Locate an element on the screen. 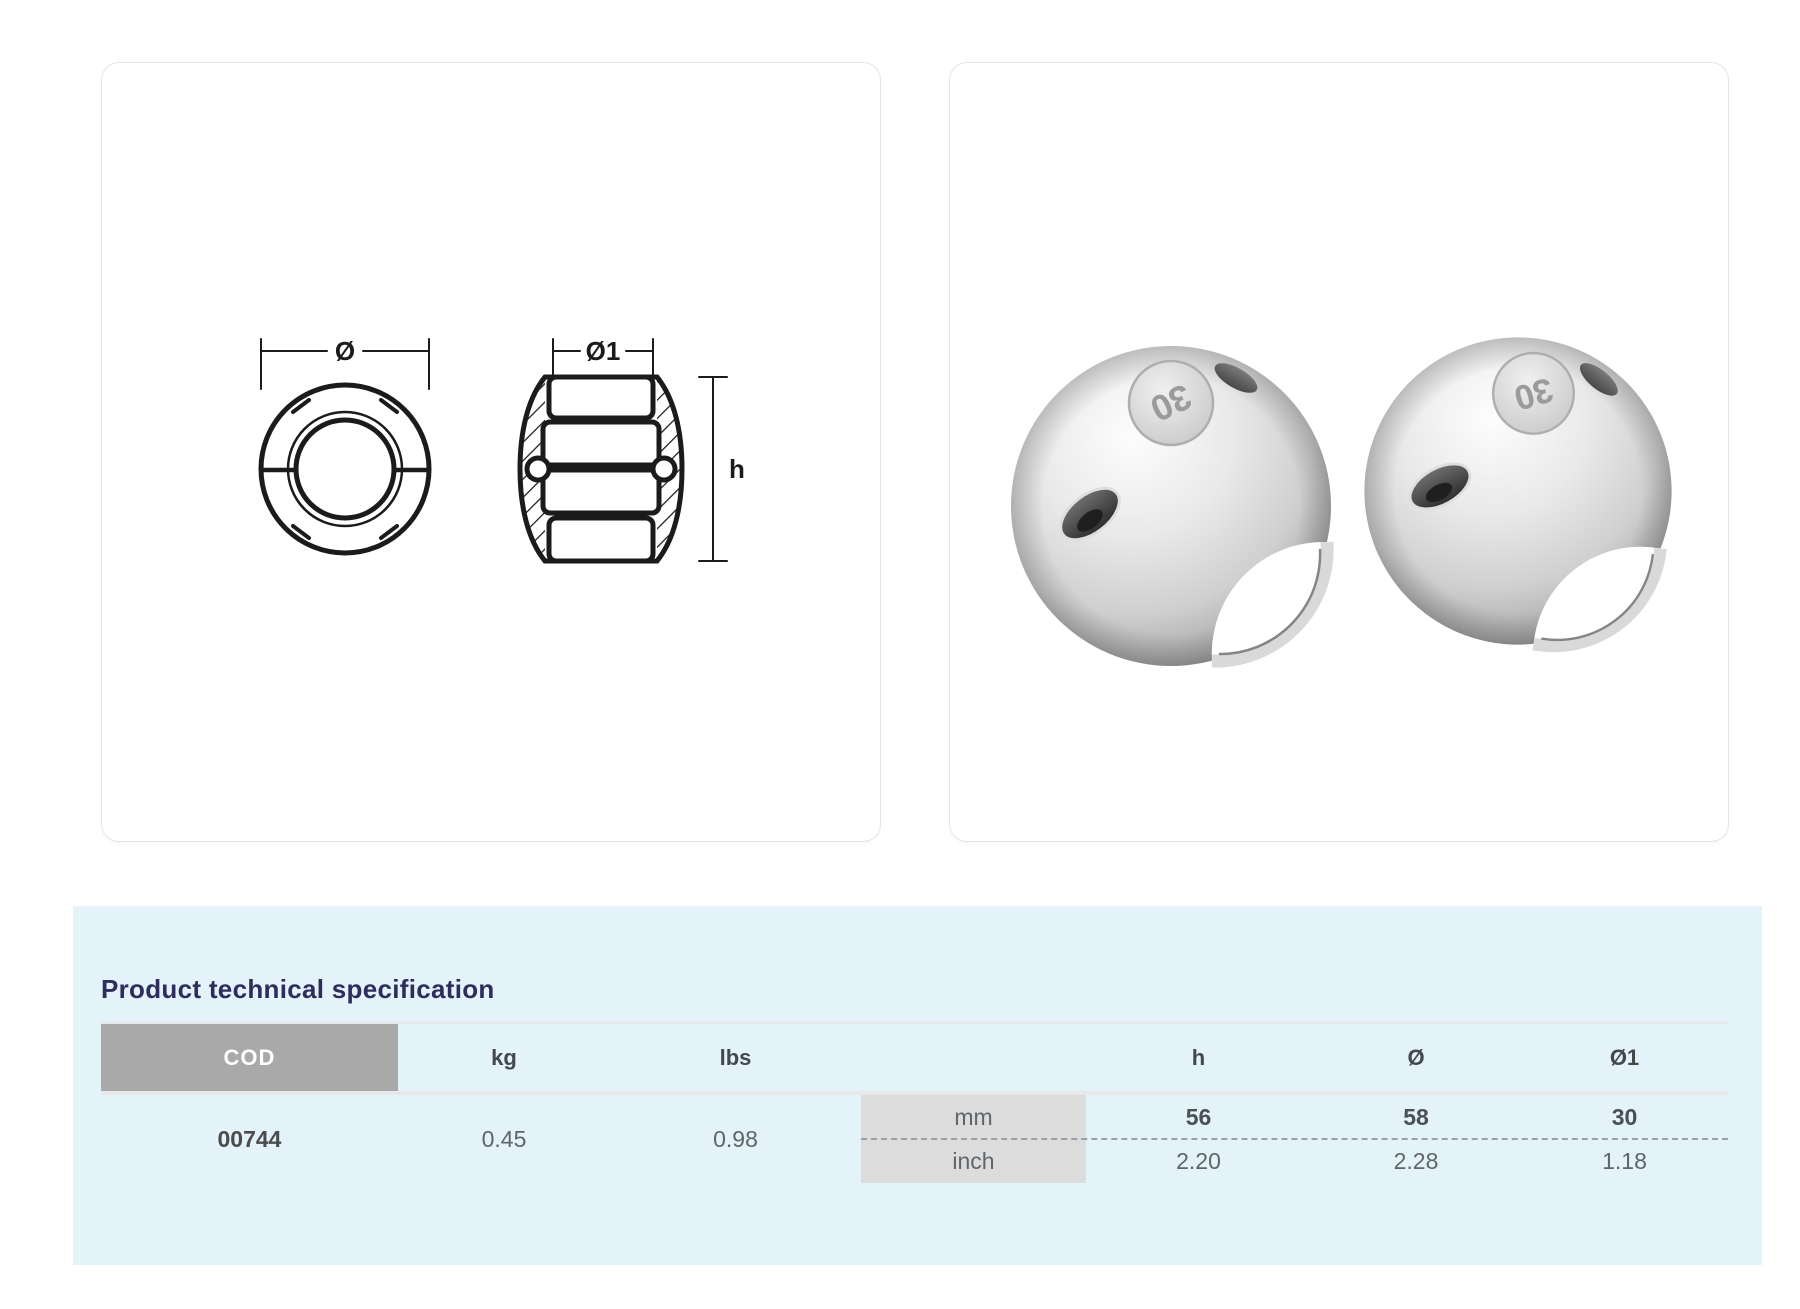 This screenshot has height=1309, width=1800. cell-cod: 00744 is located at coordinates (249, 1138).